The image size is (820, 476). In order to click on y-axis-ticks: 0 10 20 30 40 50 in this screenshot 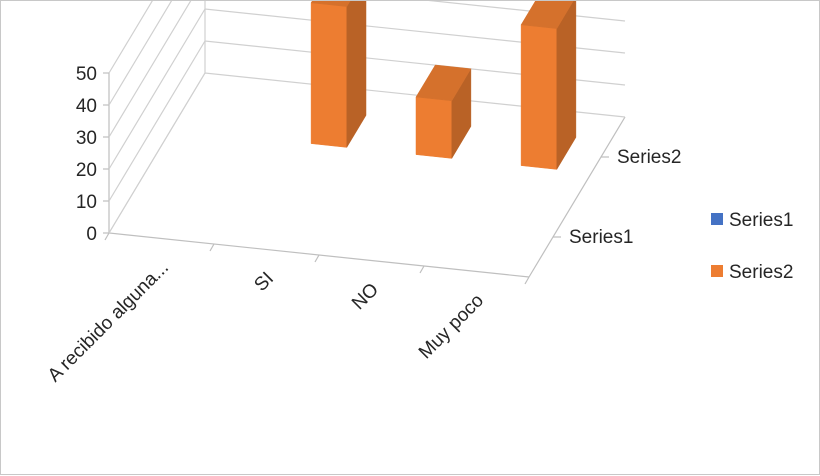, I will do `click(92, 154)`.